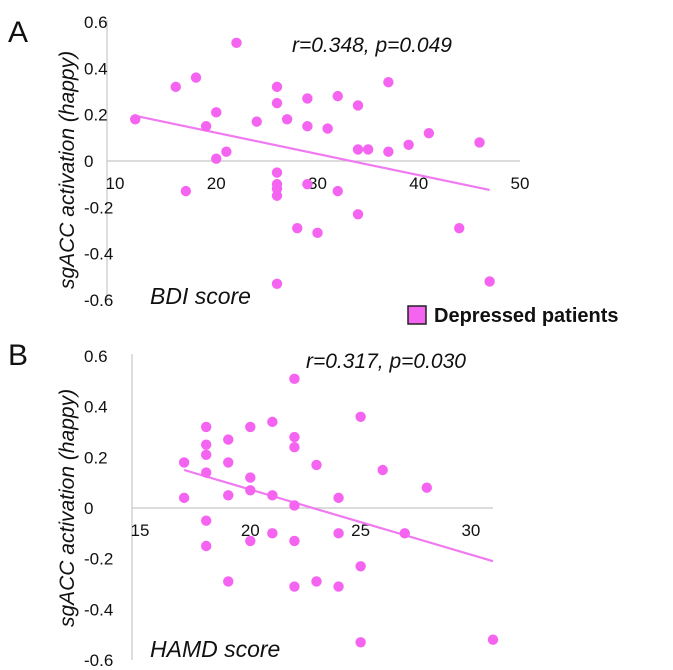  What do you see at coordinates (98, 660) in the screenshot?
I see `y-tick-label-b: -0.6` at bounding box center [98, 660].